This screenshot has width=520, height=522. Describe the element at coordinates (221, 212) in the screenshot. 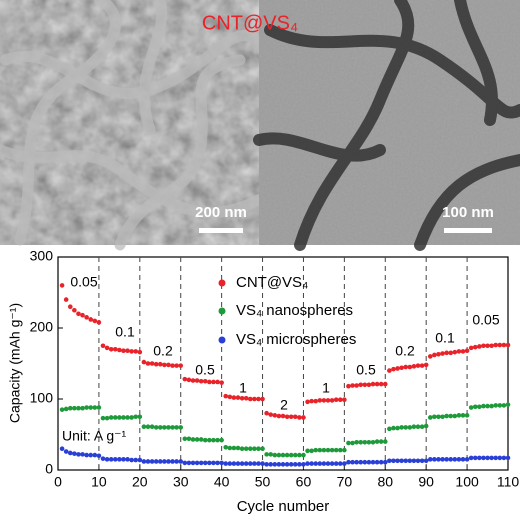

I see `scale-label: 200 nm` at that location.